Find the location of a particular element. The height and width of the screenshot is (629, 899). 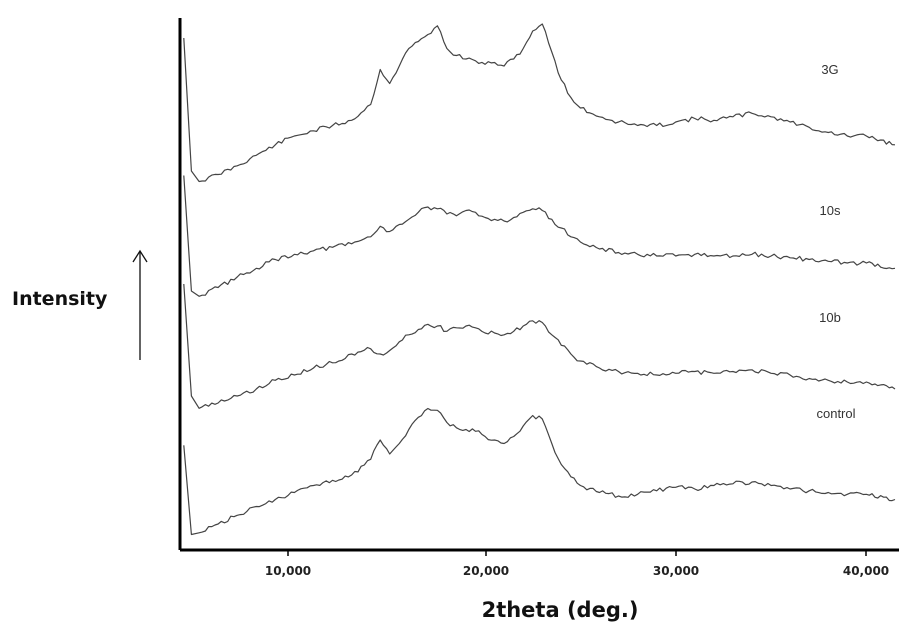

y-axis-title: Intensity is located at coordinates (60, 299).